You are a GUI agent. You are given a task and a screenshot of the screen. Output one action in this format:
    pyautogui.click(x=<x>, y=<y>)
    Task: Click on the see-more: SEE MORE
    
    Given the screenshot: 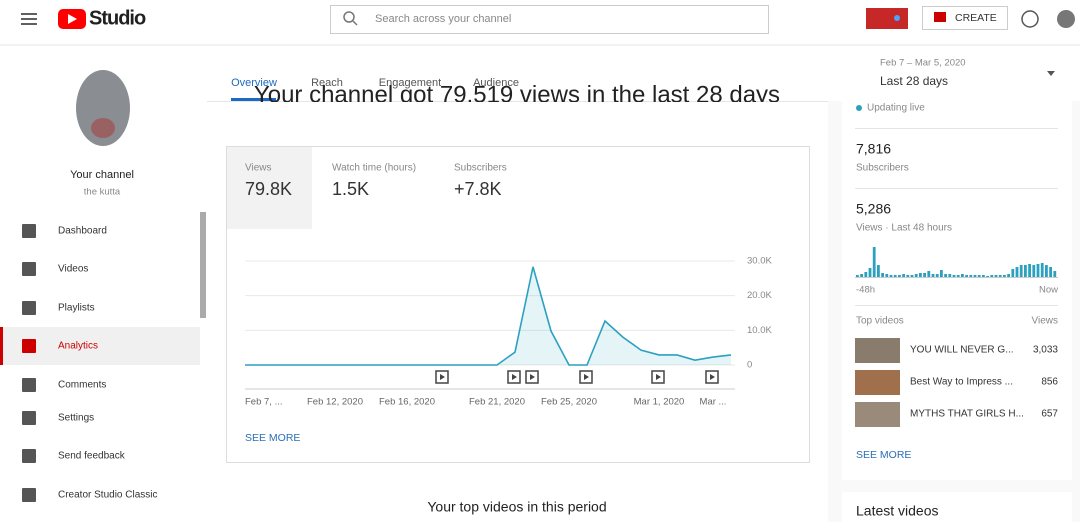 What is the action you would take?
    pyautogui.click(x=272, y=438)
    